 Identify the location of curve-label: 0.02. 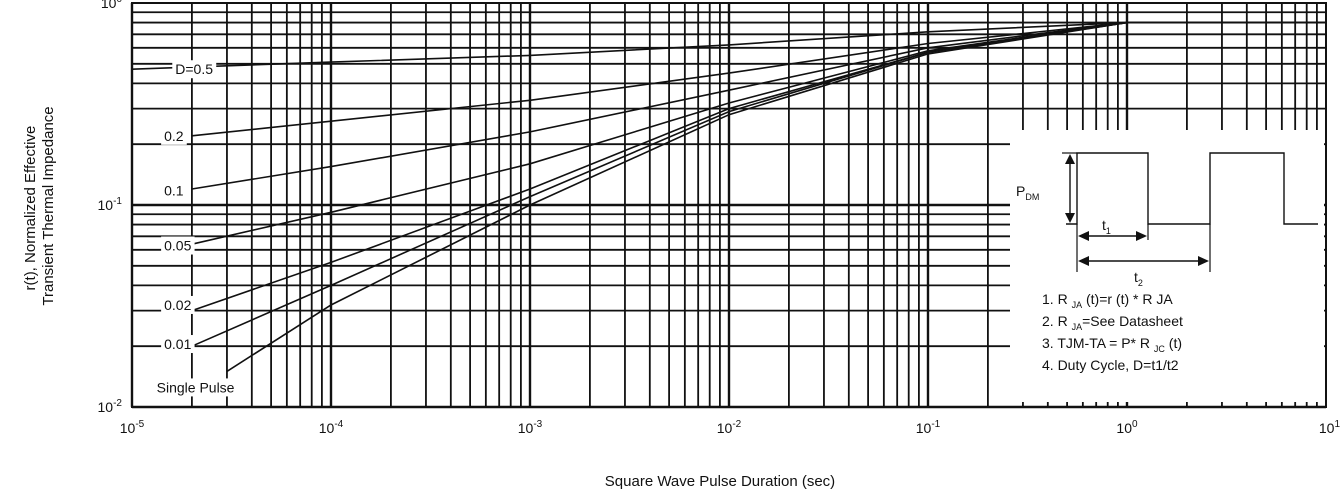
(177, 305).